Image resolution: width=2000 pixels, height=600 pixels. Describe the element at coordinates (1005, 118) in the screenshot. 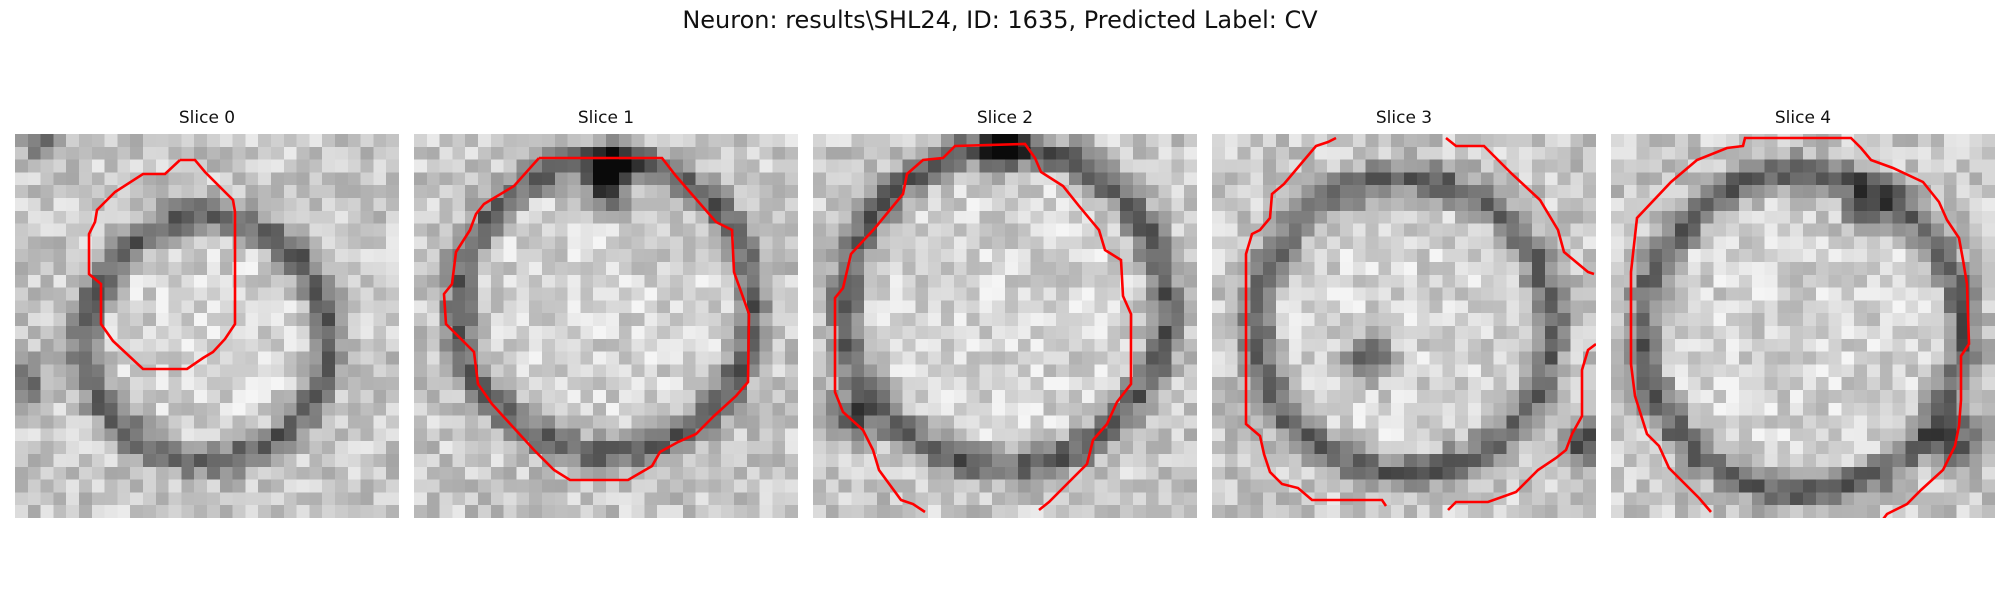

I see `slice-title: Slice 2` at that location.